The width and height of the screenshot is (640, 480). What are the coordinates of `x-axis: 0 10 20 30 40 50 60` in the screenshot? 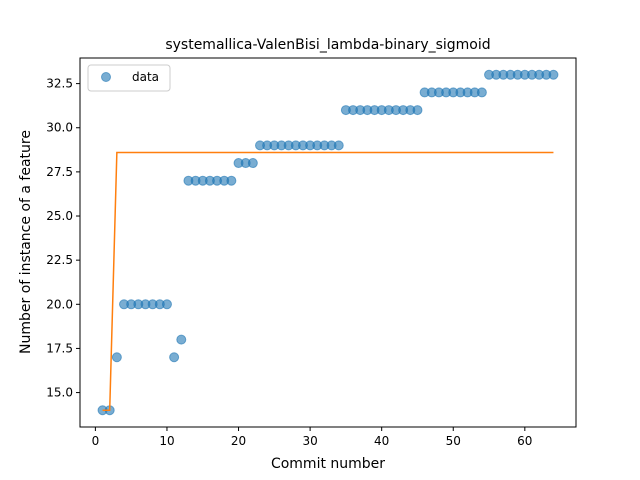 It's located at (312, 437).